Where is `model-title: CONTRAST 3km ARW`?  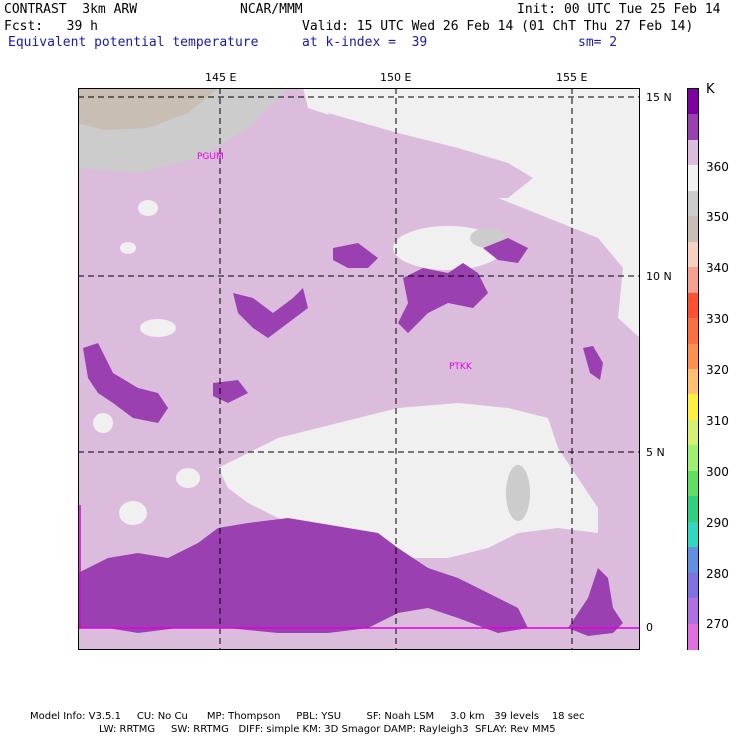 model-title: CONTRAST 3km ARW is located at coordinates (71, 9).